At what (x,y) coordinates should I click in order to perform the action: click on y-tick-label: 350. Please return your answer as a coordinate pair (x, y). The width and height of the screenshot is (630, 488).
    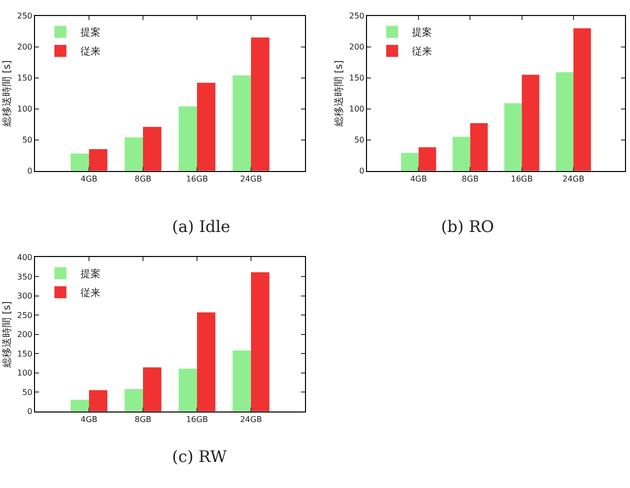
    Looking at the image, I should click on (24, 277).